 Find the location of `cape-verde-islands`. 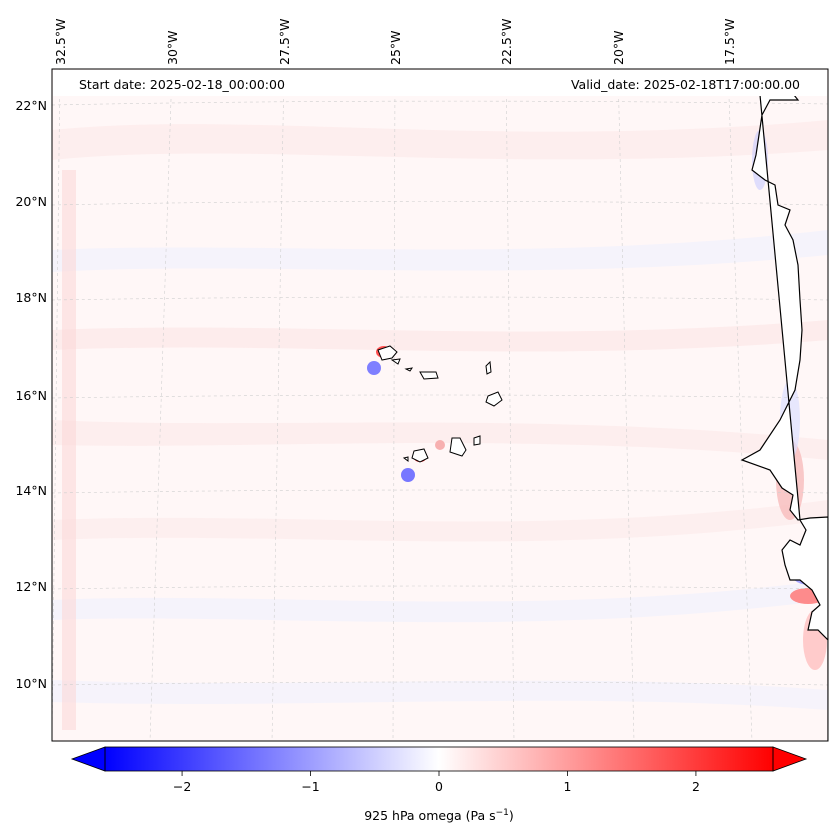

cape-verde-islands is located at coordinates (440, 404).